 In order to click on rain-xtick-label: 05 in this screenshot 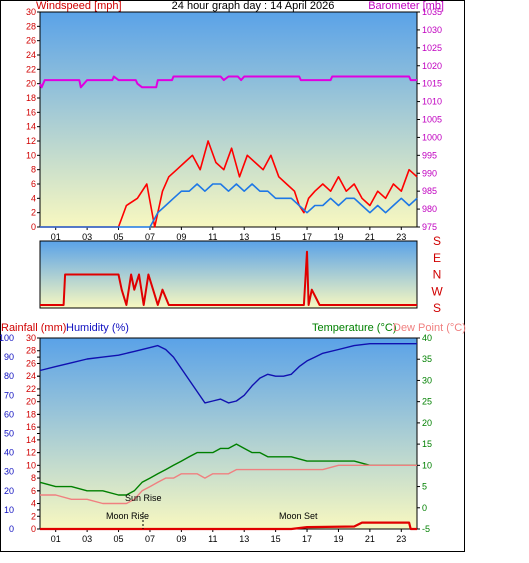, I will do `click(119, 539)`.